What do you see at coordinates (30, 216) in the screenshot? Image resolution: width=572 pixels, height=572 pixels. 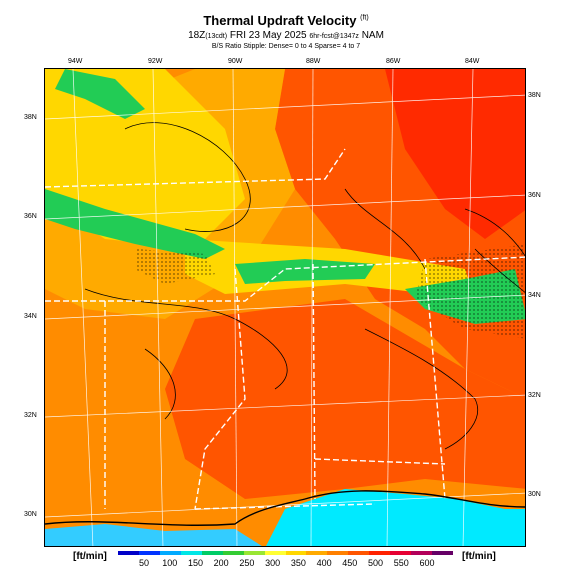 I see `lat-label-left-36n: 36N` at bounding box center [30, 216].